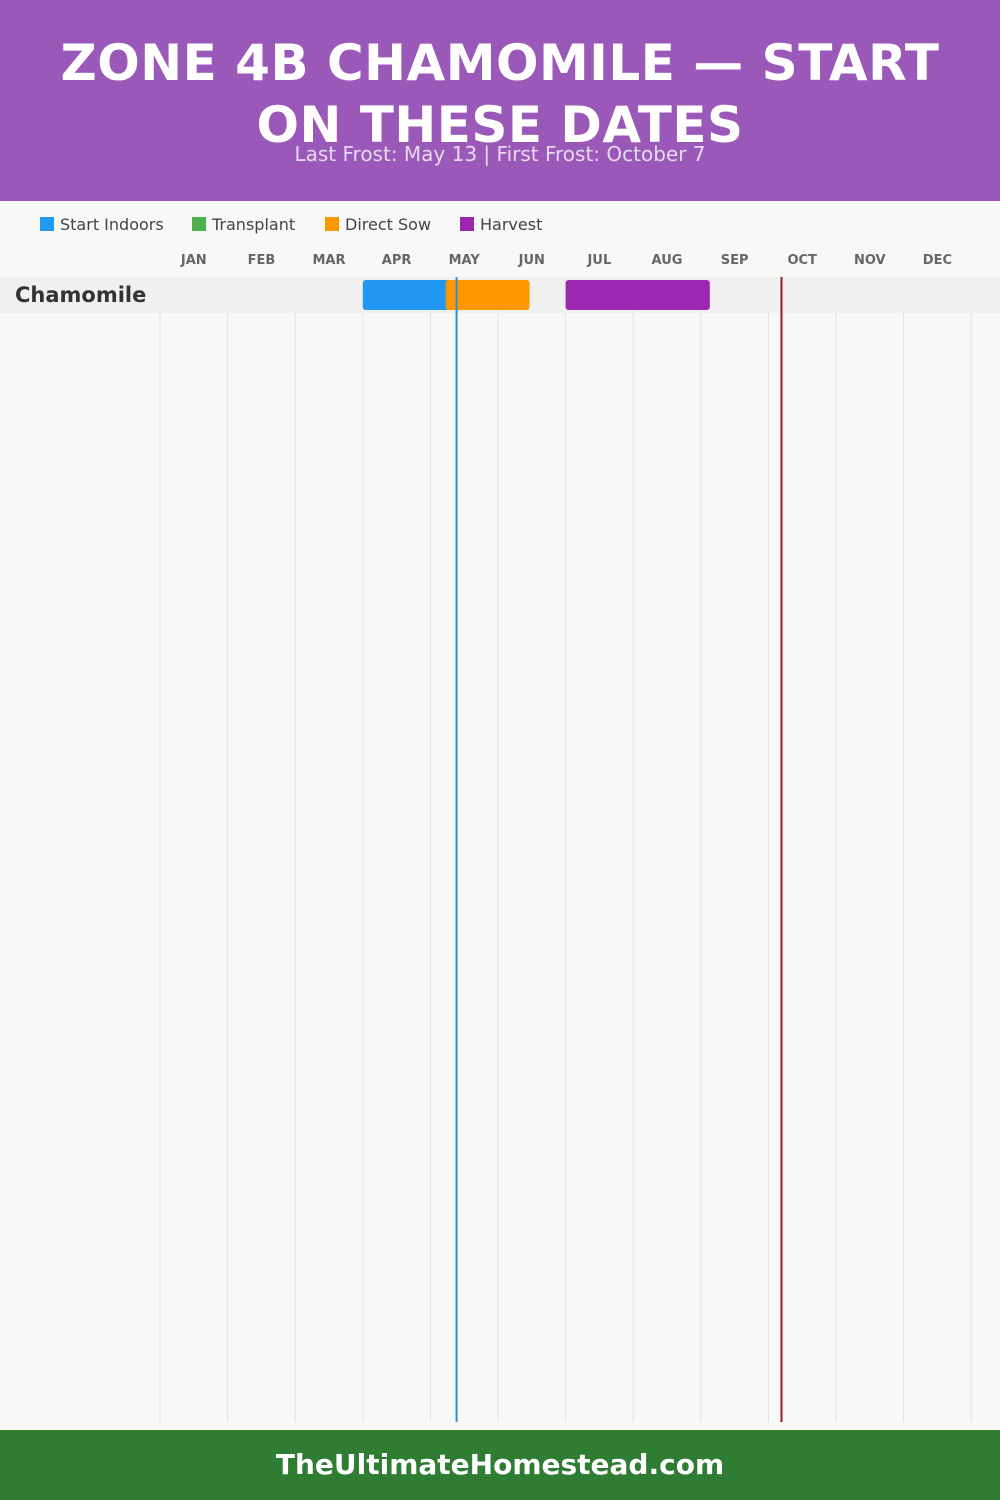 The width and height of the screenshot is (1000, 1500). What do you see at coordinates (409, 295) in the screenshot?
I see `bar-start-indoors` at bounding box center [409, 295].